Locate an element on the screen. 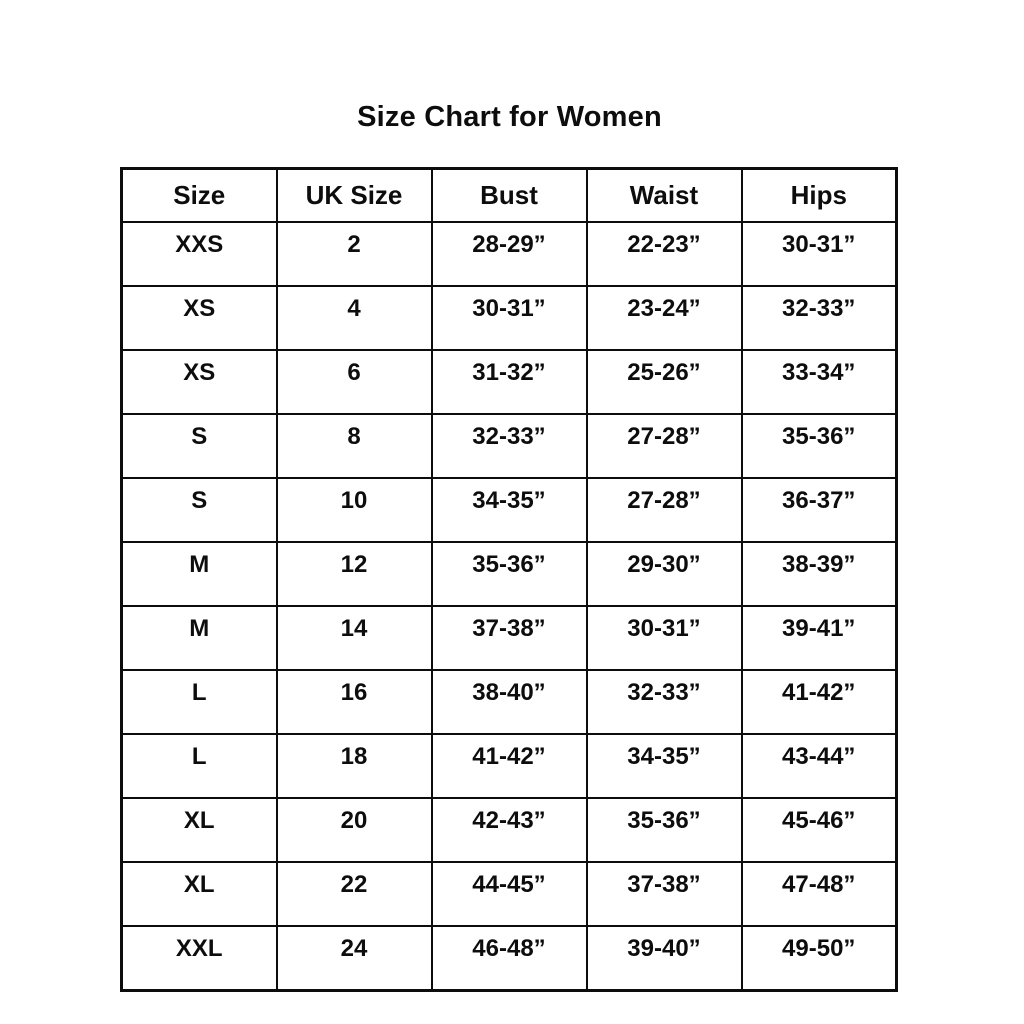 The height and width of the screenshot is (1024, 1024). table-row: S 10 34-35” 27-28” 36-37” is located at coordinates (509, 510).